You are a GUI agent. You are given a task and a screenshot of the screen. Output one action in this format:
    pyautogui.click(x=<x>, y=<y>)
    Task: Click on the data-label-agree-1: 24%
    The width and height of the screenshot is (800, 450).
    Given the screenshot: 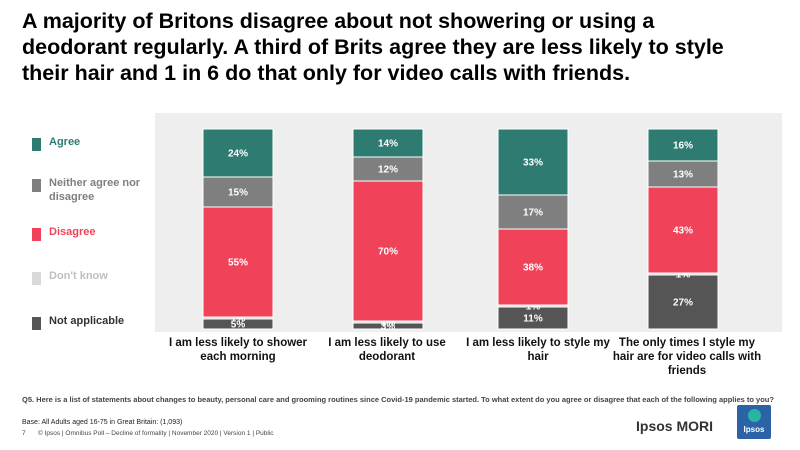 What is the action you would take?
    pyautogui.click(x=238, y=154)
    